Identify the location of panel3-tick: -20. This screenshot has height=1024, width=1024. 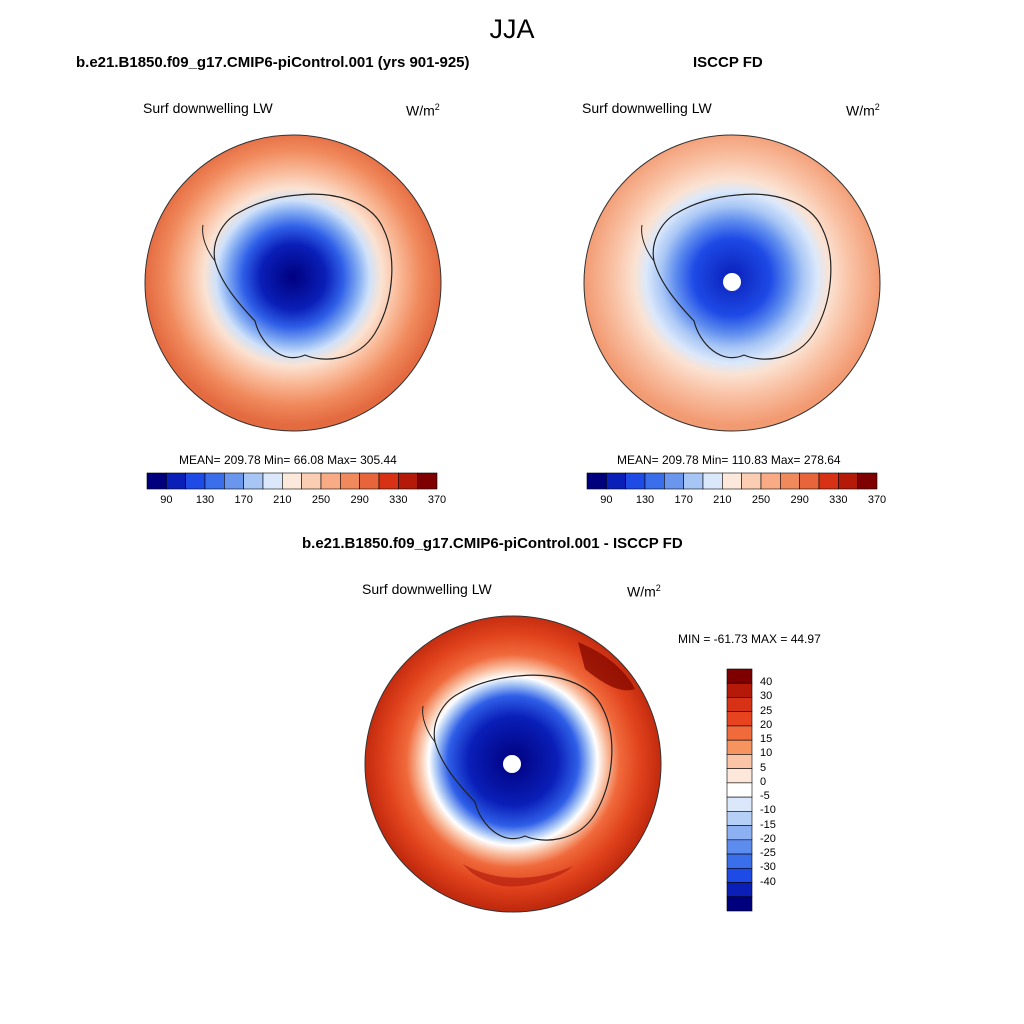
(768, 838).